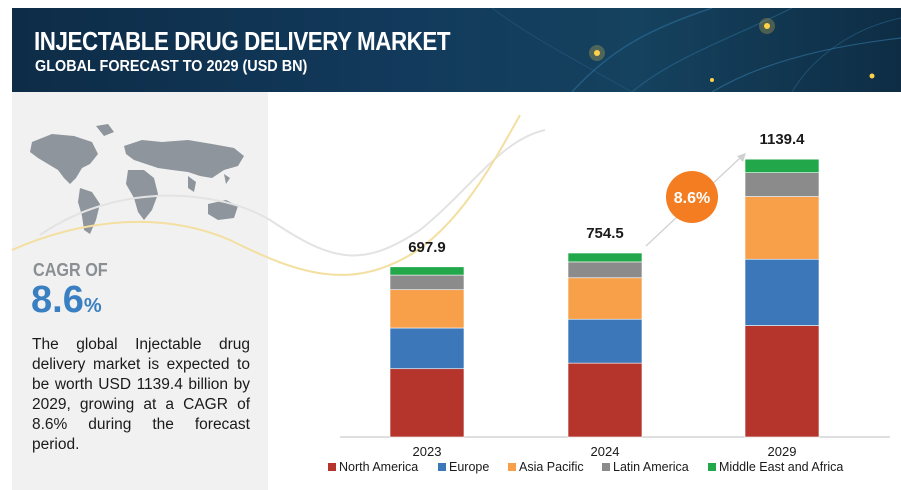  I want to click on legend-label-latin-america: Latin America, so click(651, 467).